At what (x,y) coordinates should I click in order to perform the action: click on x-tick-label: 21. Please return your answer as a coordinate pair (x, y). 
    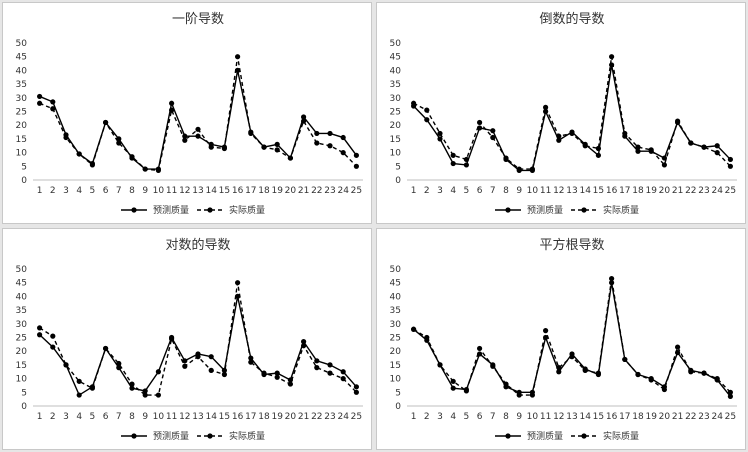
    Looking at the image, I should click on (303, 417).